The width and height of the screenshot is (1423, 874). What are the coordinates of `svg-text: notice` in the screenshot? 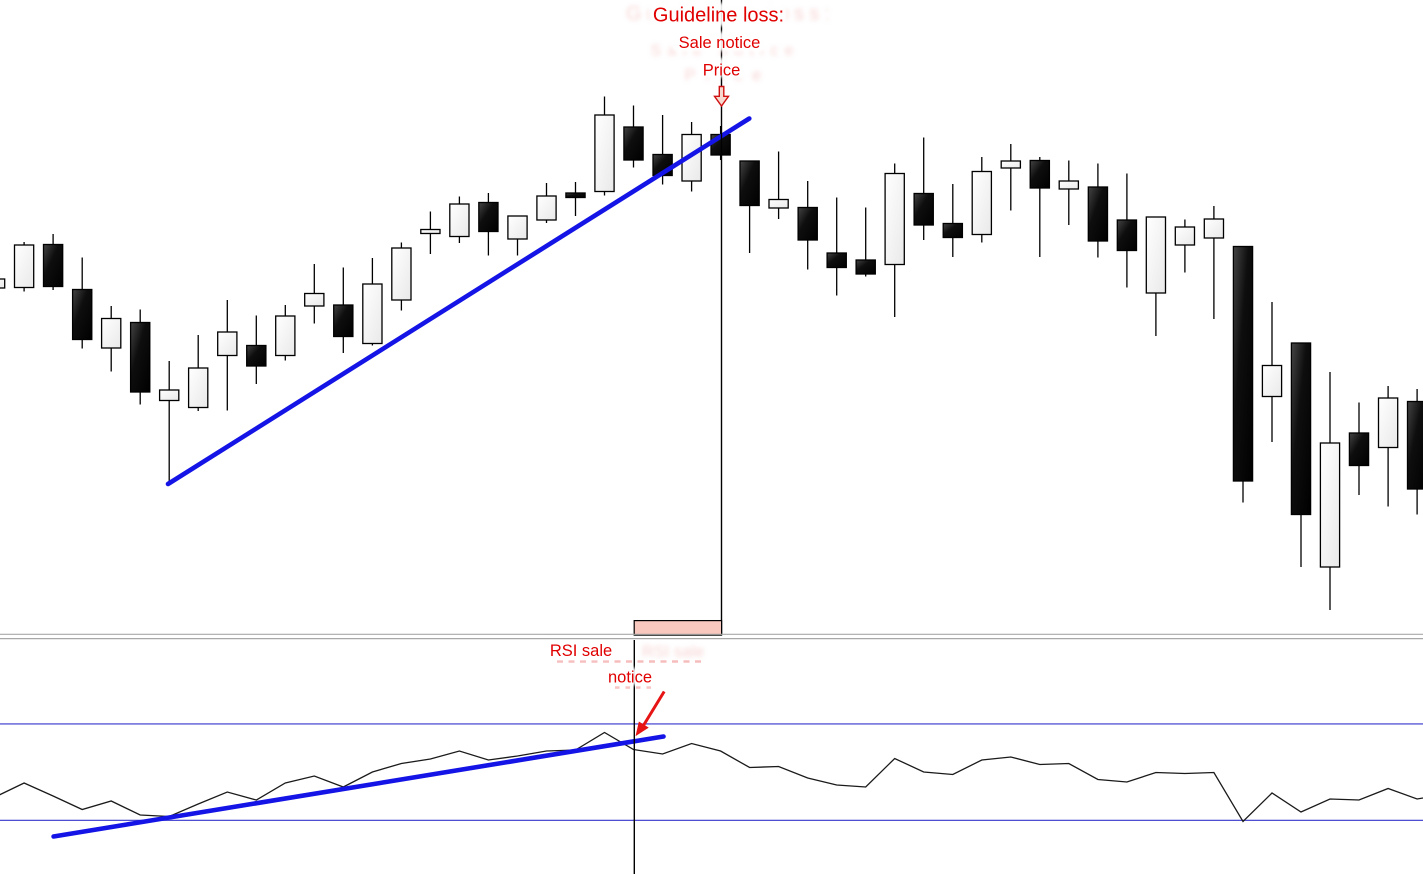 It's located at (630, 678).